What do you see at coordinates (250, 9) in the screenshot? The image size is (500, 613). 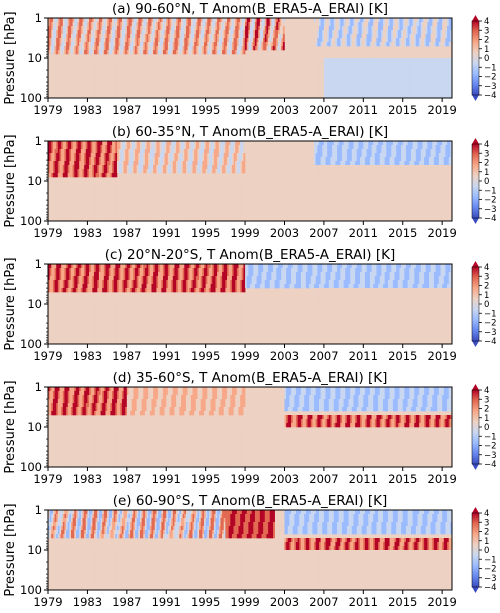 I see `panel-title: (a) 90-60°N, T Anom(B_ERA5-A_ERAI) [K]` at bounding box center [250, 9].